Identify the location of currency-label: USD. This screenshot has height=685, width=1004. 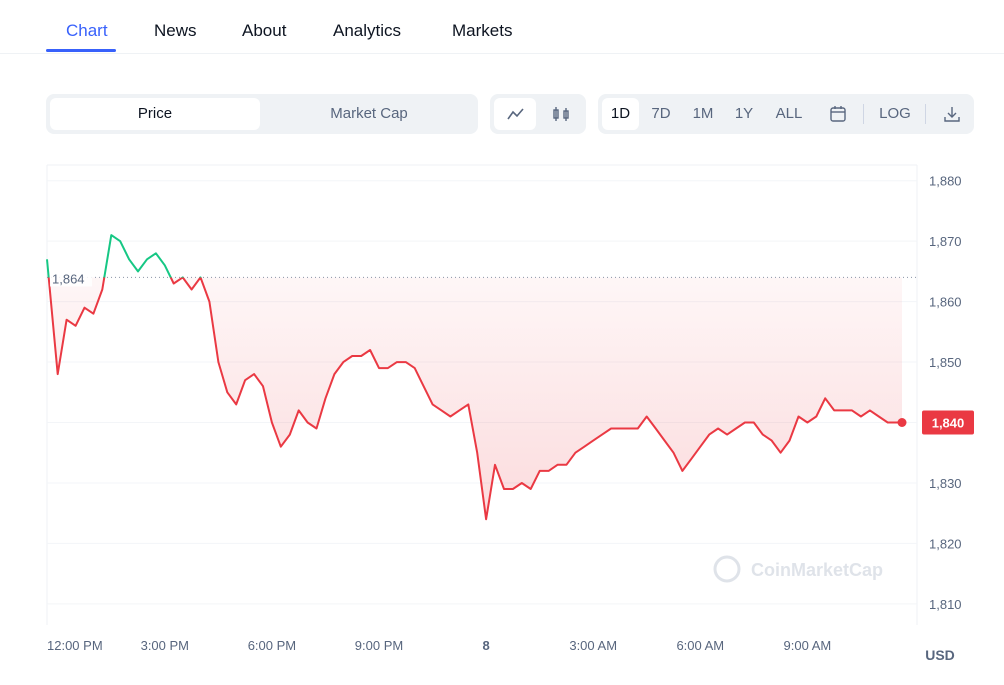
(940, 655).